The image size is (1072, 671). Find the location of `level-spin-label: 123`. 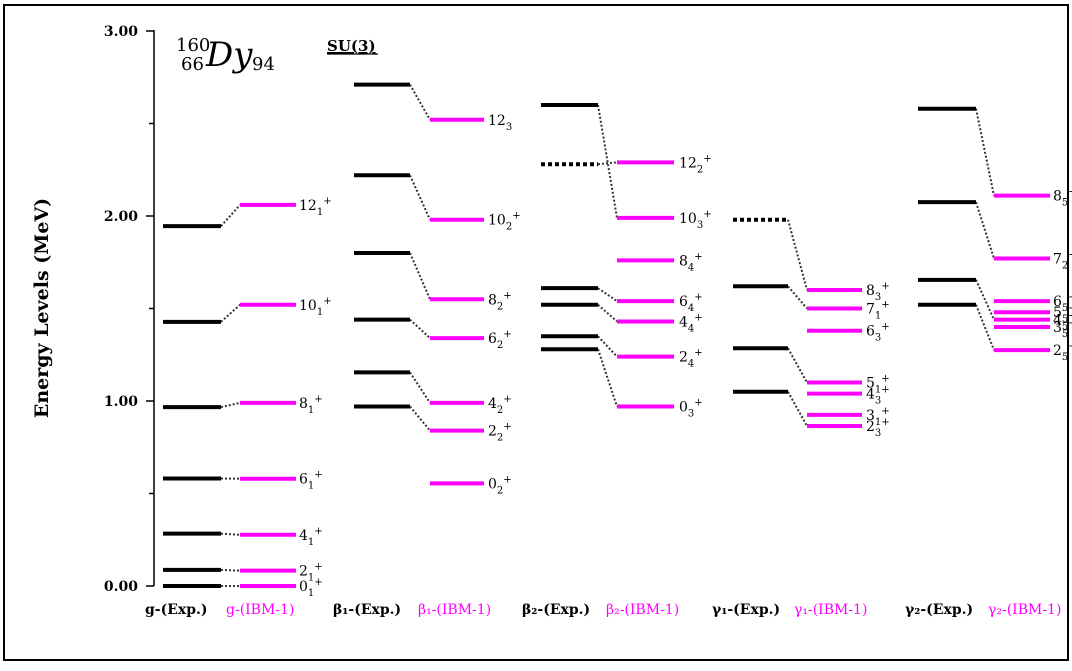

level-spin-label: 123 is located at coordinates (500, 123).